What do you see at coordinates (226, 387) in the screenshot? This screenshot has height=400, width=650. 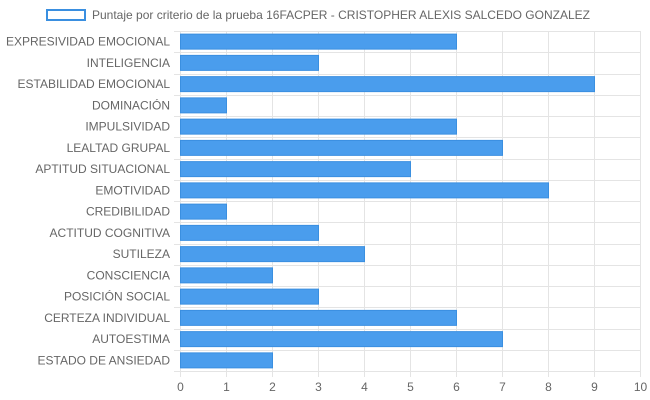 I see `x-tick-label: 1` at bounding box center [226, 387].